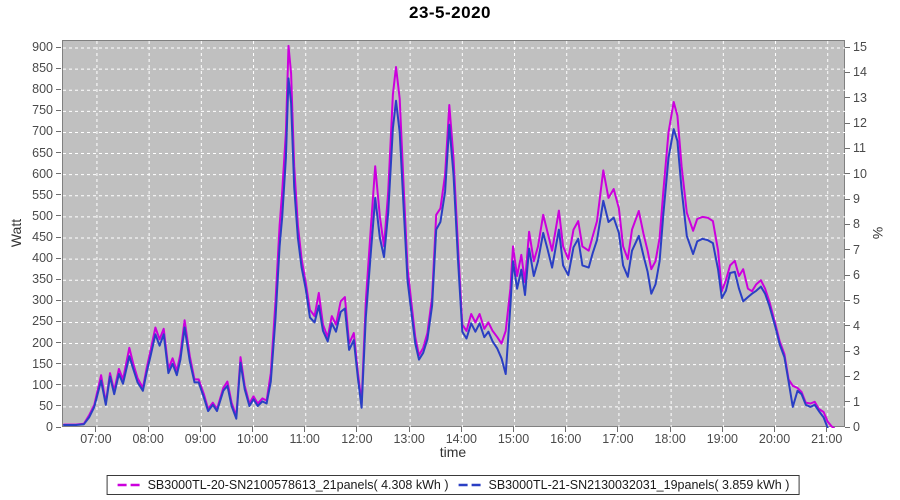  I want to click on left-axis-tick-label: 750, so click(42, 110).